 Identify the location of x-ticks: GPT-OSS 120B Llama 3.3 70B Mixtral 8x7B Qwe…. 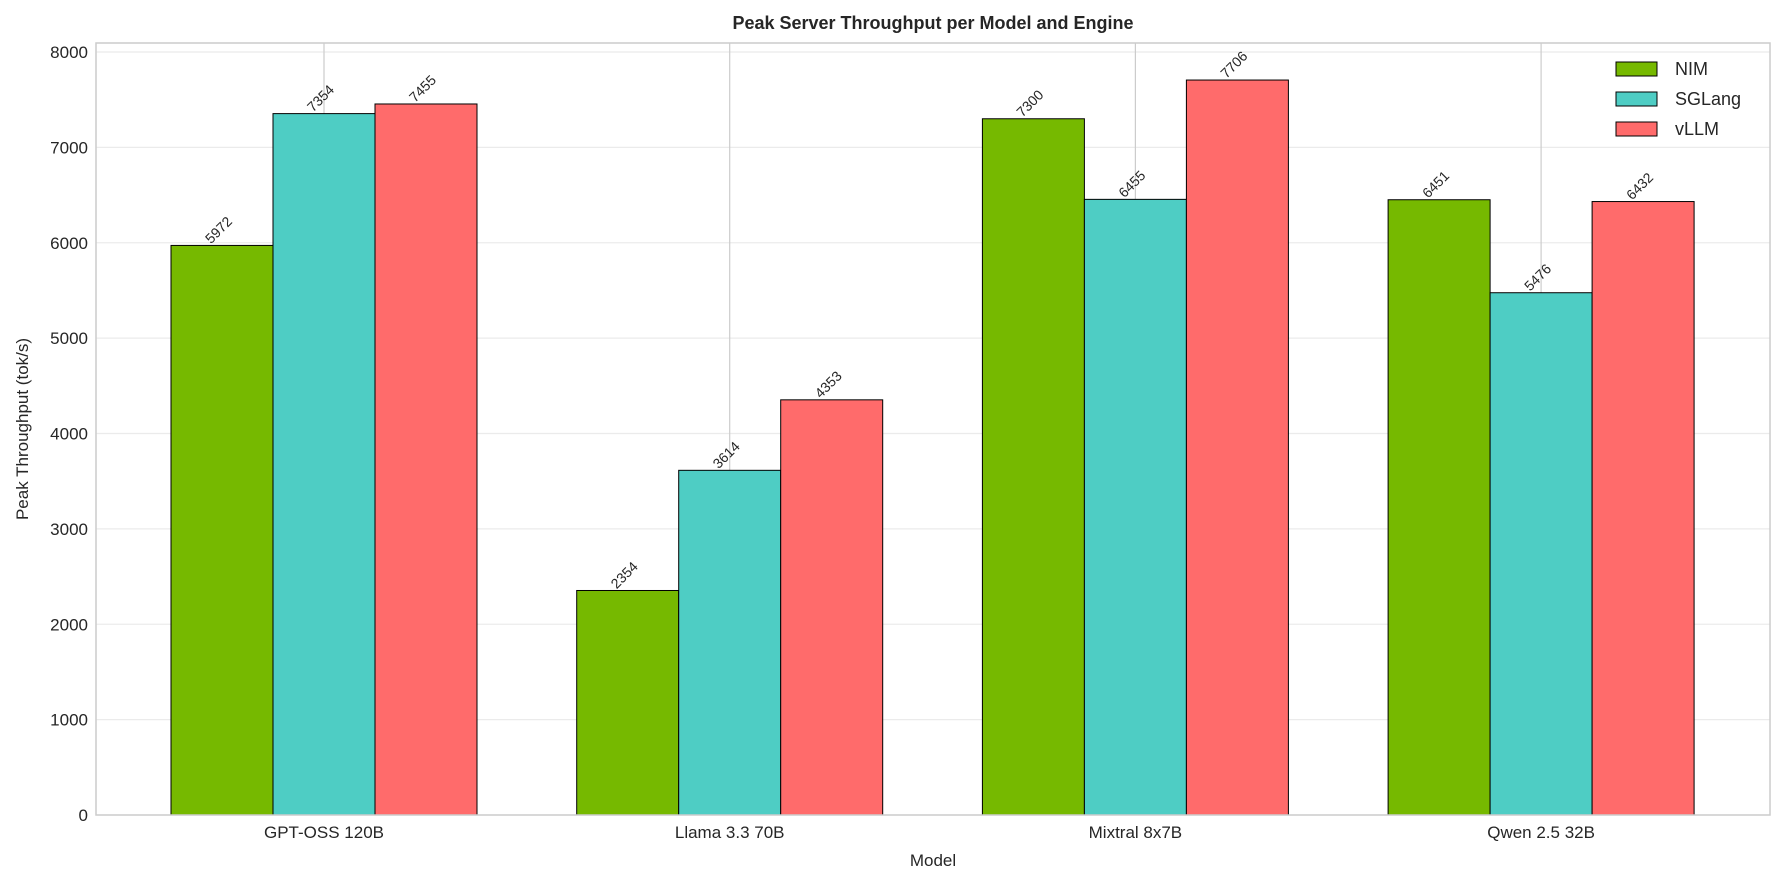
(929, 832).